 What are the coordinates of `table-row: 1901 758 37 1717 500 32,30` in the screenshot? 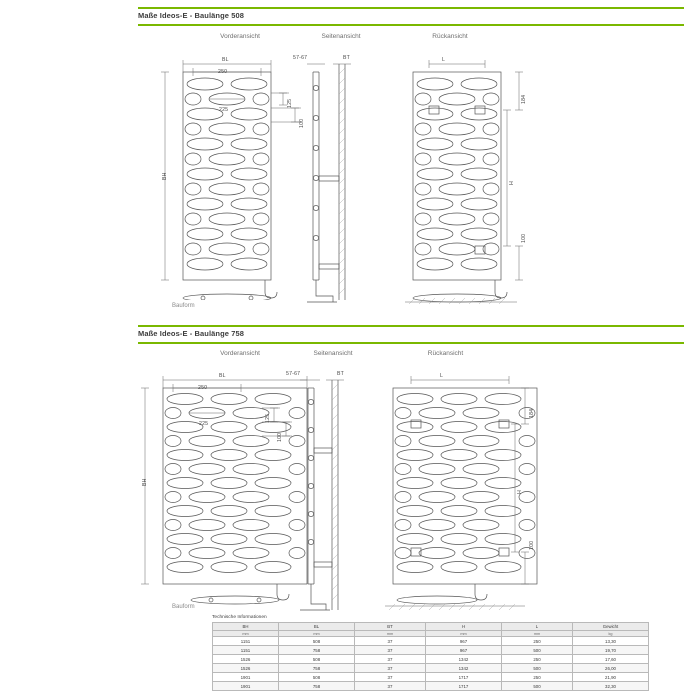 It's located at (430, 686).